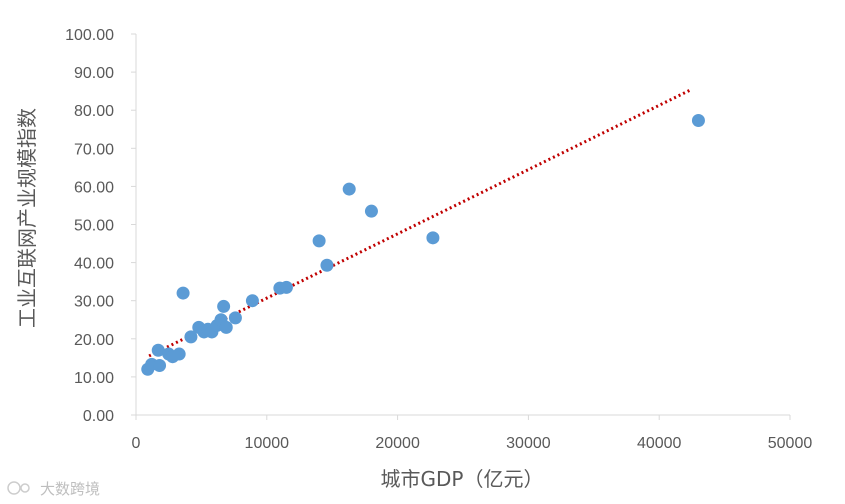  I want to click on y-tick-label: 20.00, so click(94, 340).